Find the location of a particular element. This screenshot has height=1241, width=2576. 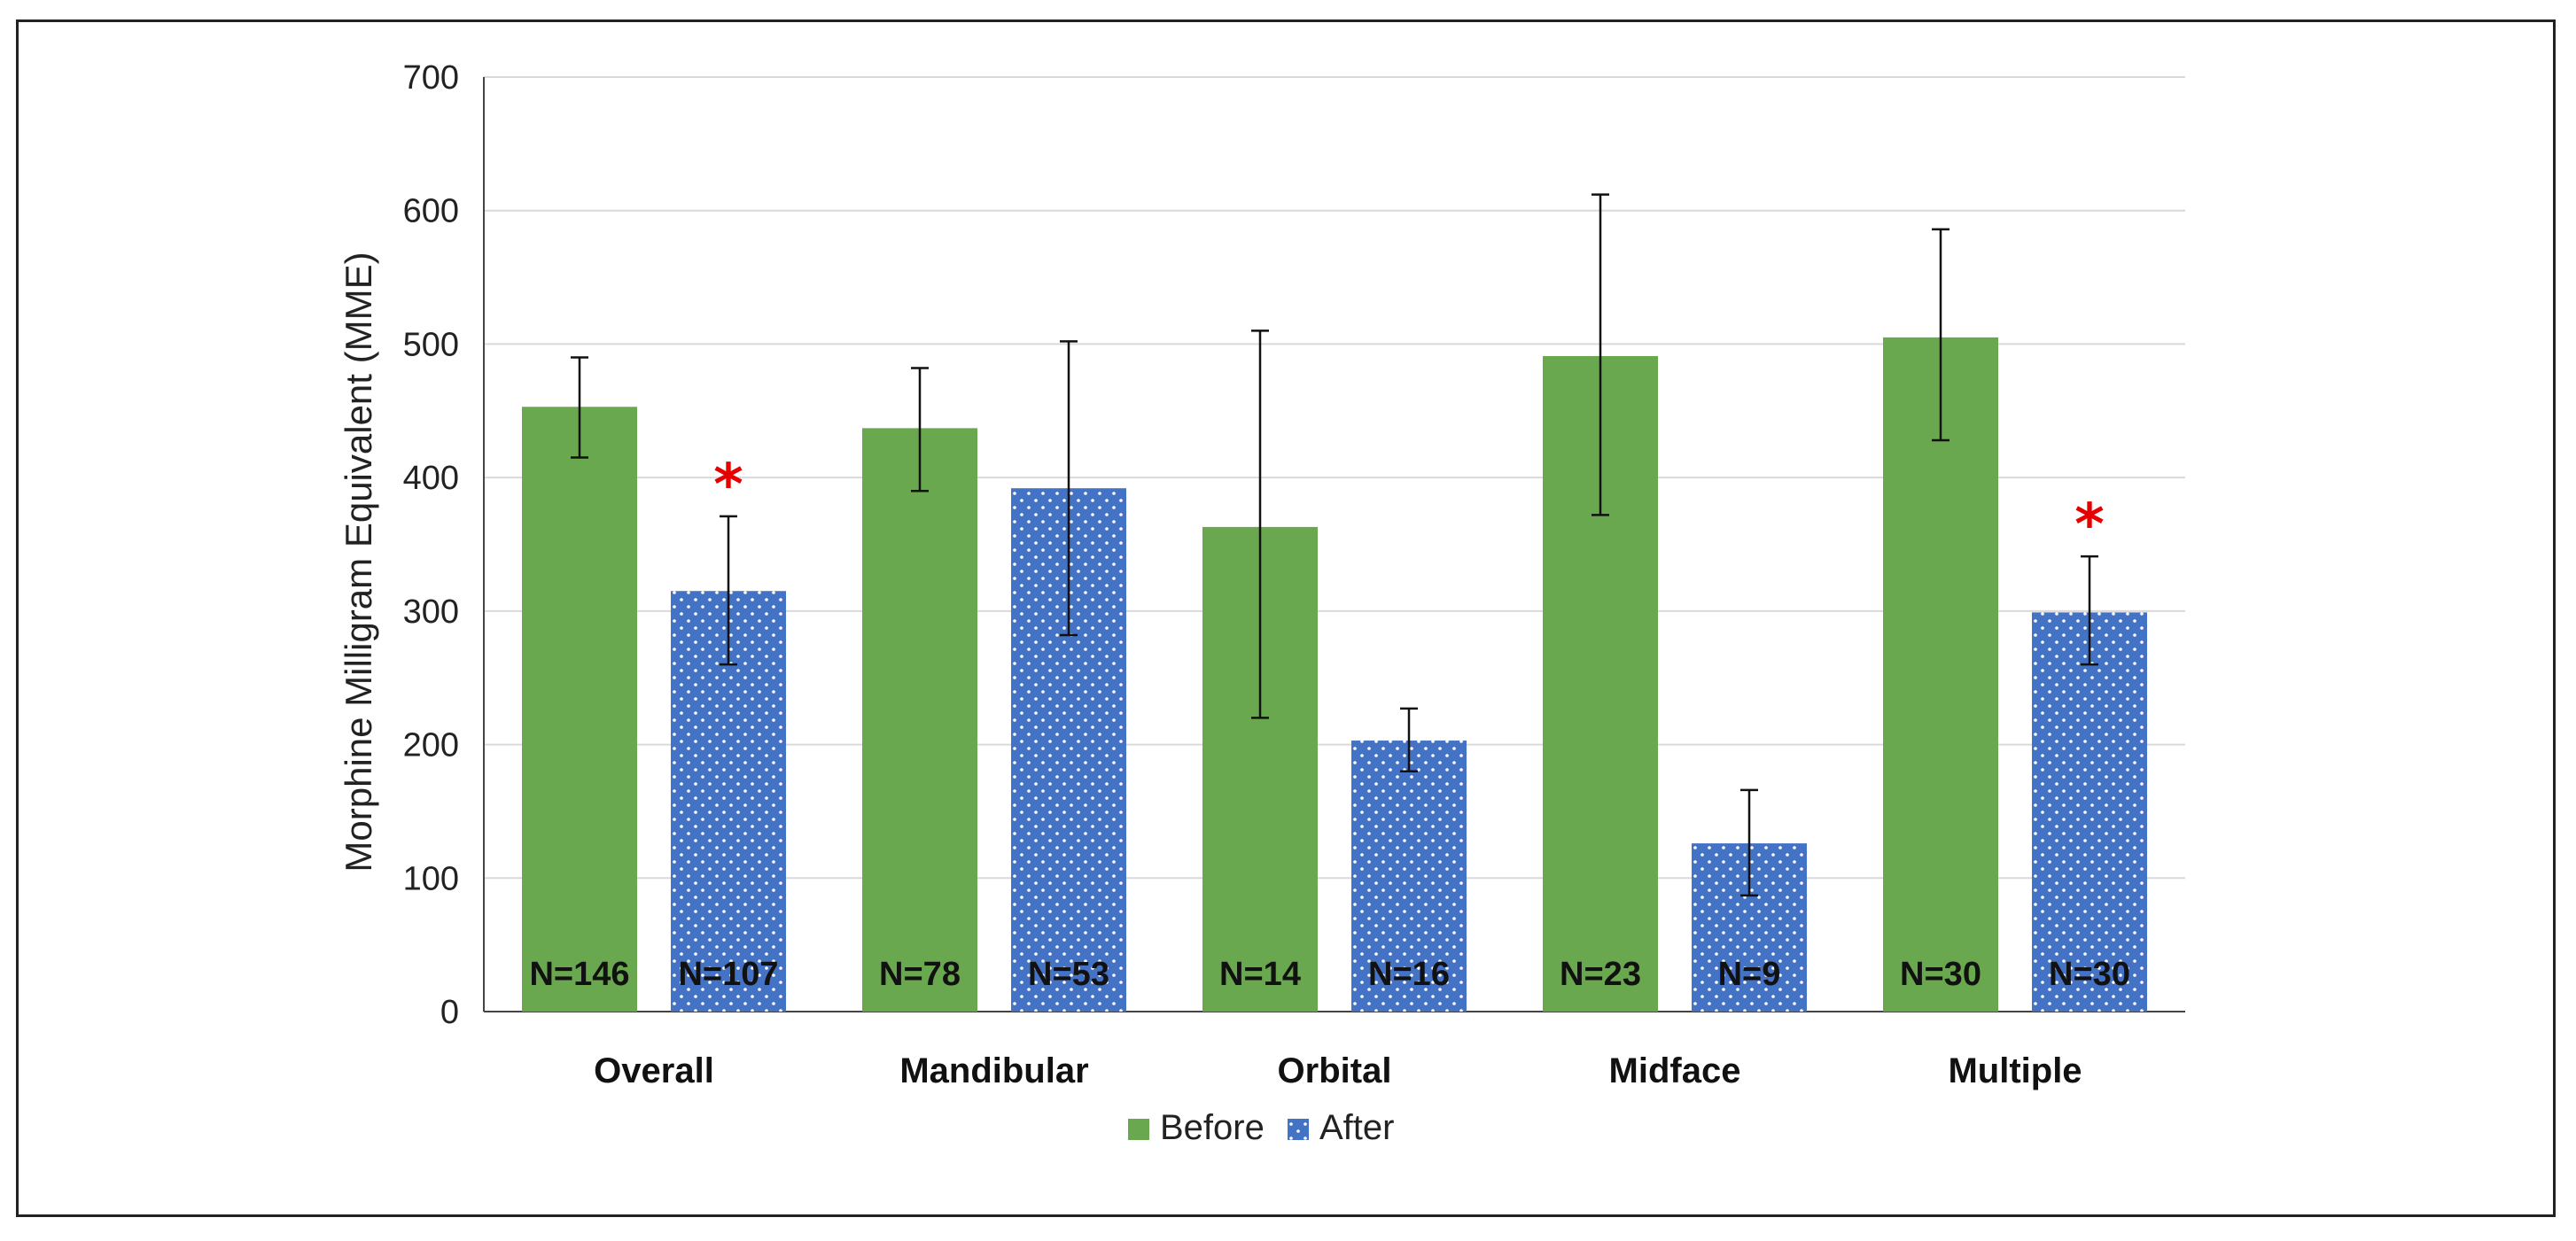

legend-swatch-after is located at coordinates (1298, 1129).